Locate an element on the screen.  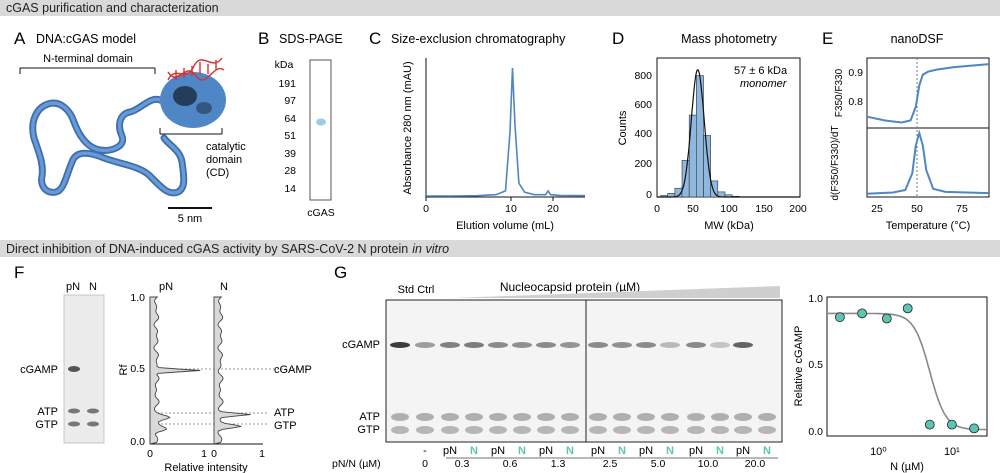
plot-frame-e-bottom is located at coordinates (928, 162).